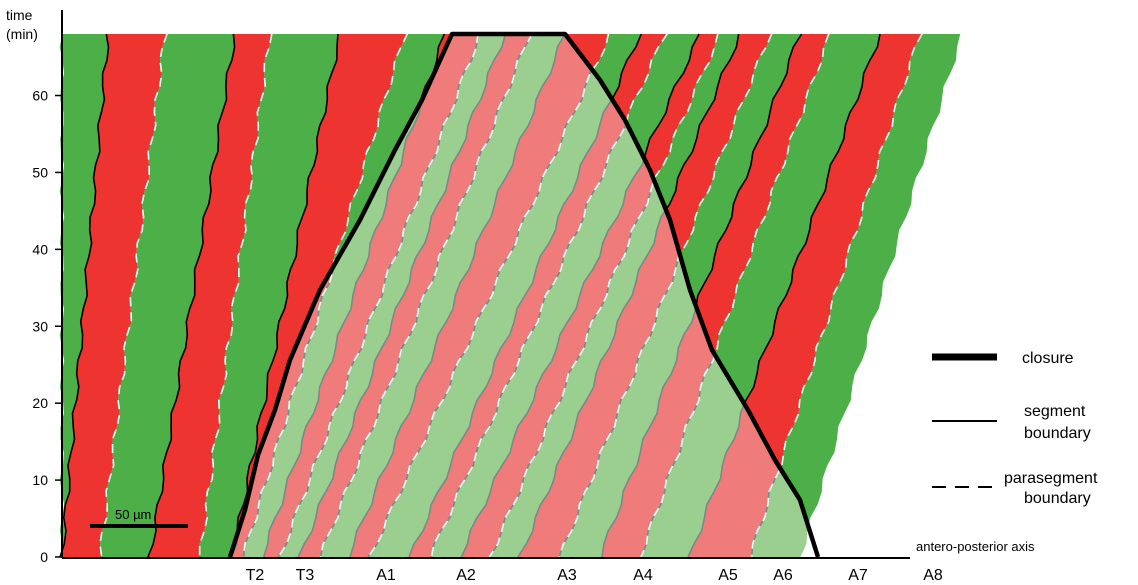 The width and height of the screenshot is (1138, 585). I want to click on segment-label-a2: A2, so click(466, 575).